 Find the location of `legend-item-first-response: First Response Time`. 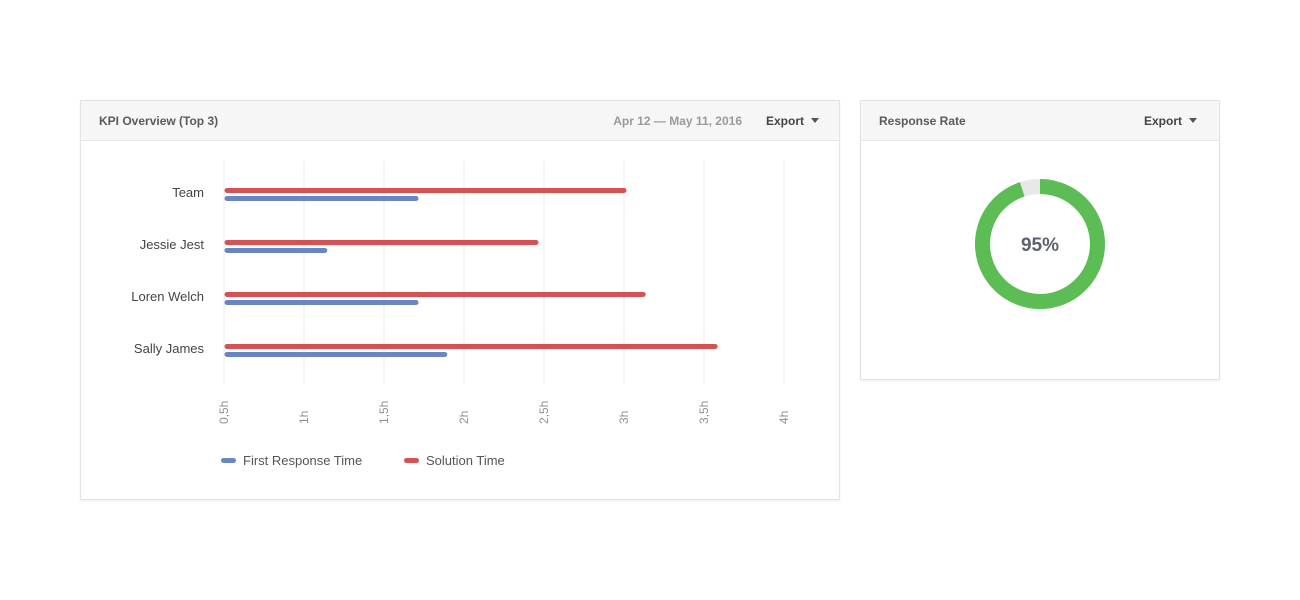

legend-item-first-response: First Response Time is located at coordinates (291, 460).